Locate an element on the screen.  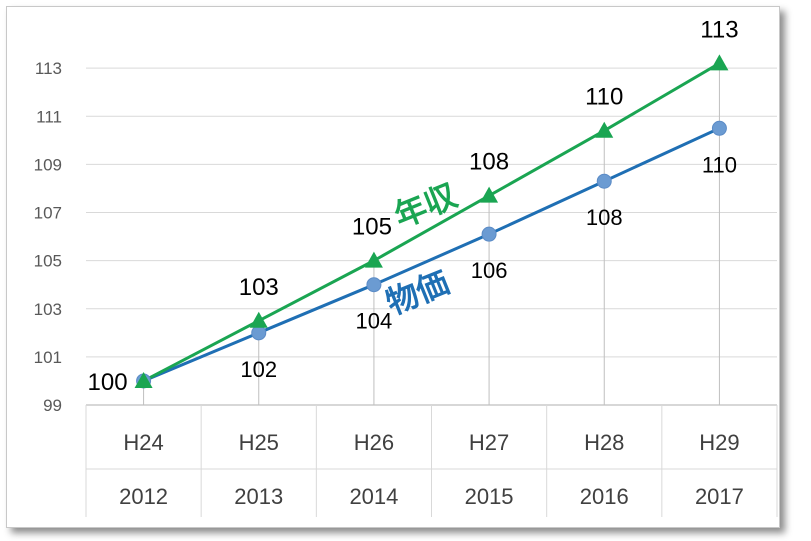
x-era-label: H26 is located at coordinates (374, 442).